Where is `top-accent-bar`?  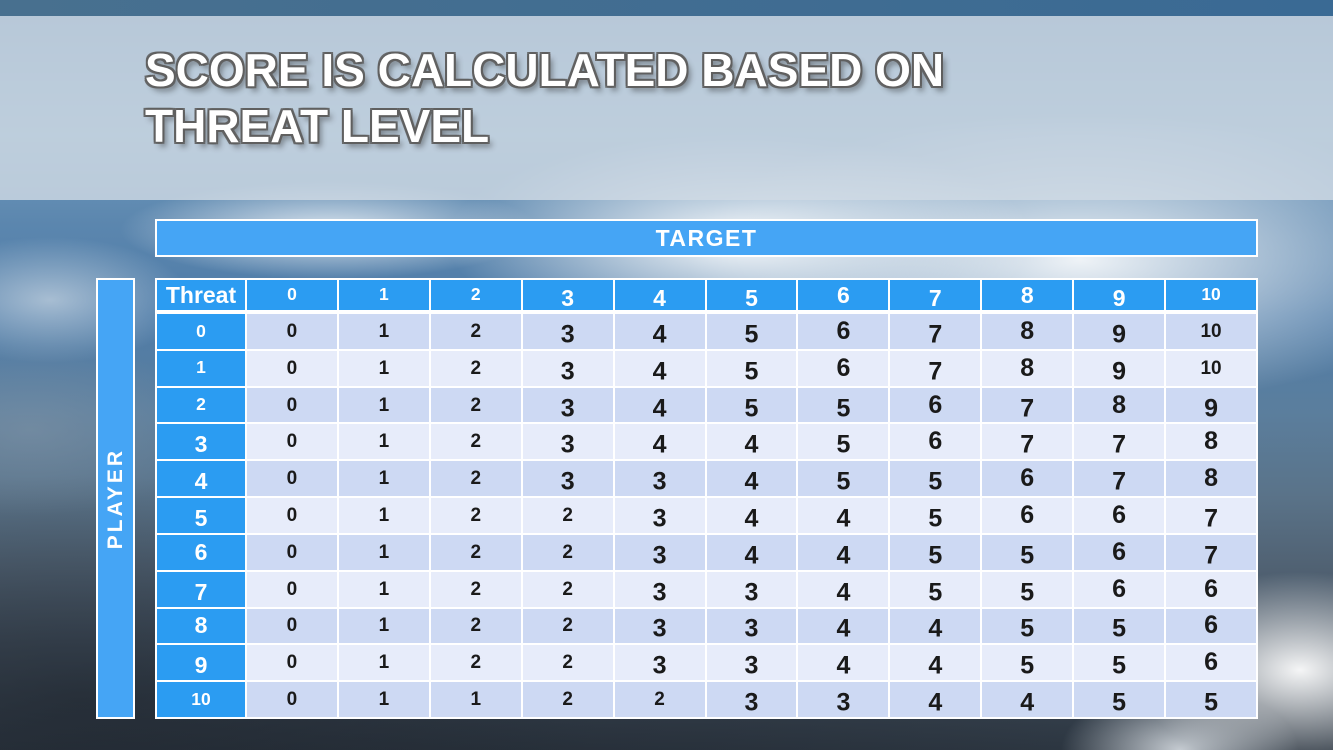 top-accent-bar is located at coordinates (666, 8).